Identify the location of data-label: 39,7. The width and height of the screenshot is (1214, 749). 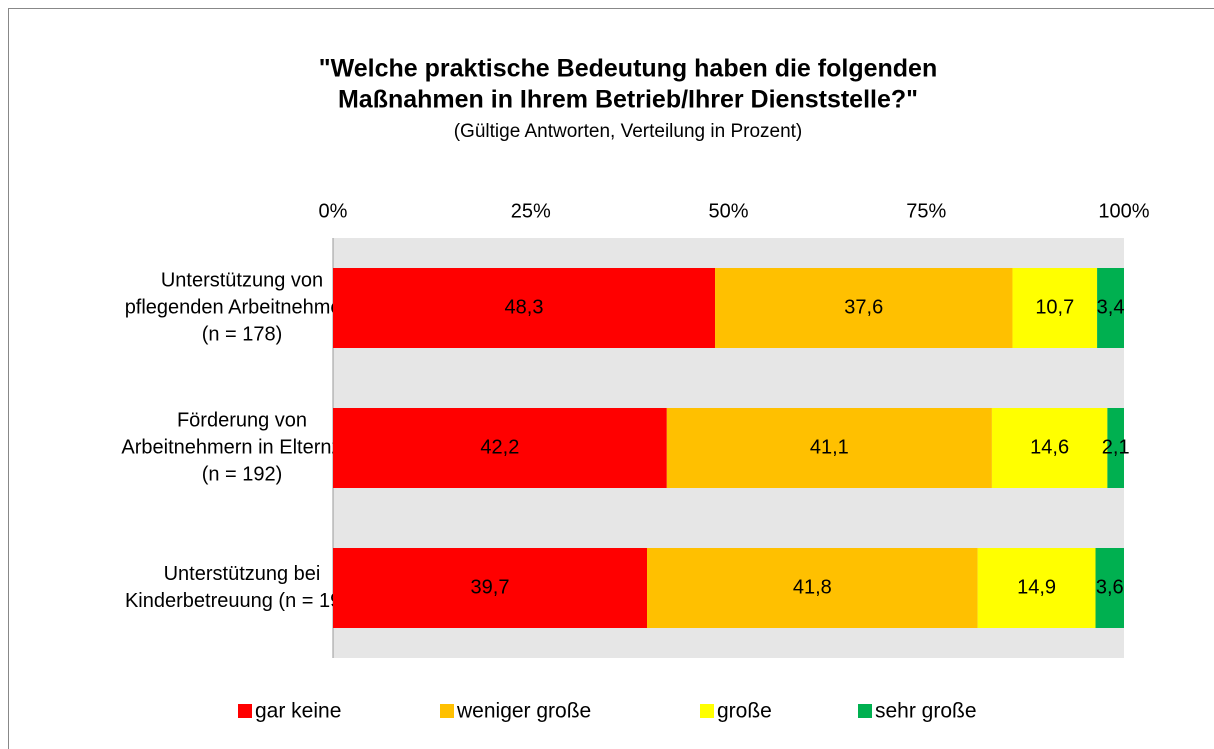
(490, 587).